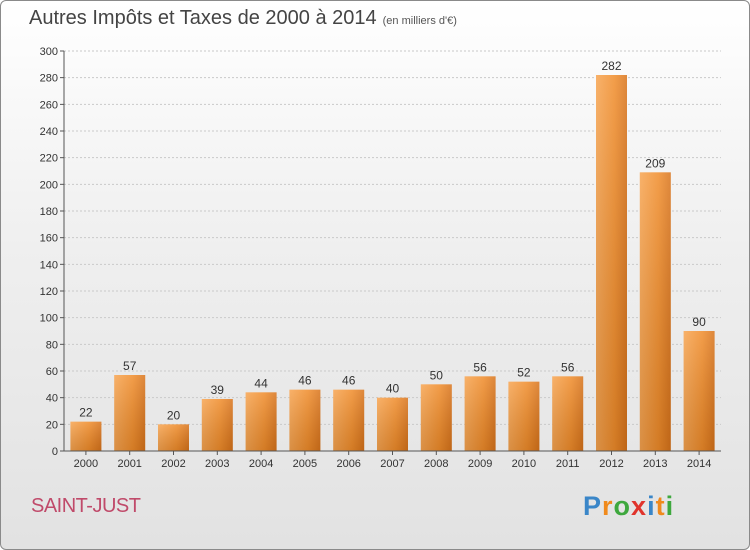 The image size is (750, 550). I want to click on proxiti-logo: Proxiti, so click(628, 506).